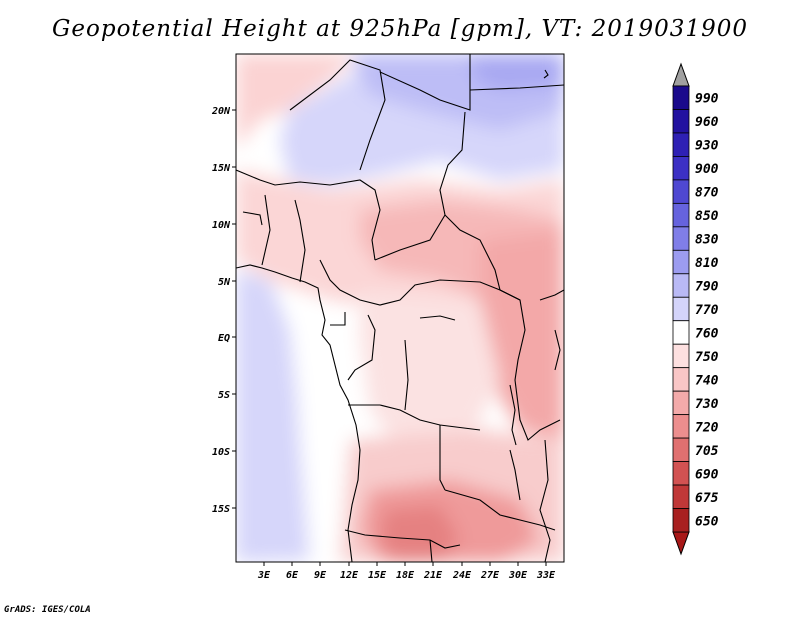 This screenshot has height=618, width=800. Describe the element at coordinates (707, 357) in the screenshot. I see `colorbar-label: 750` at that location.